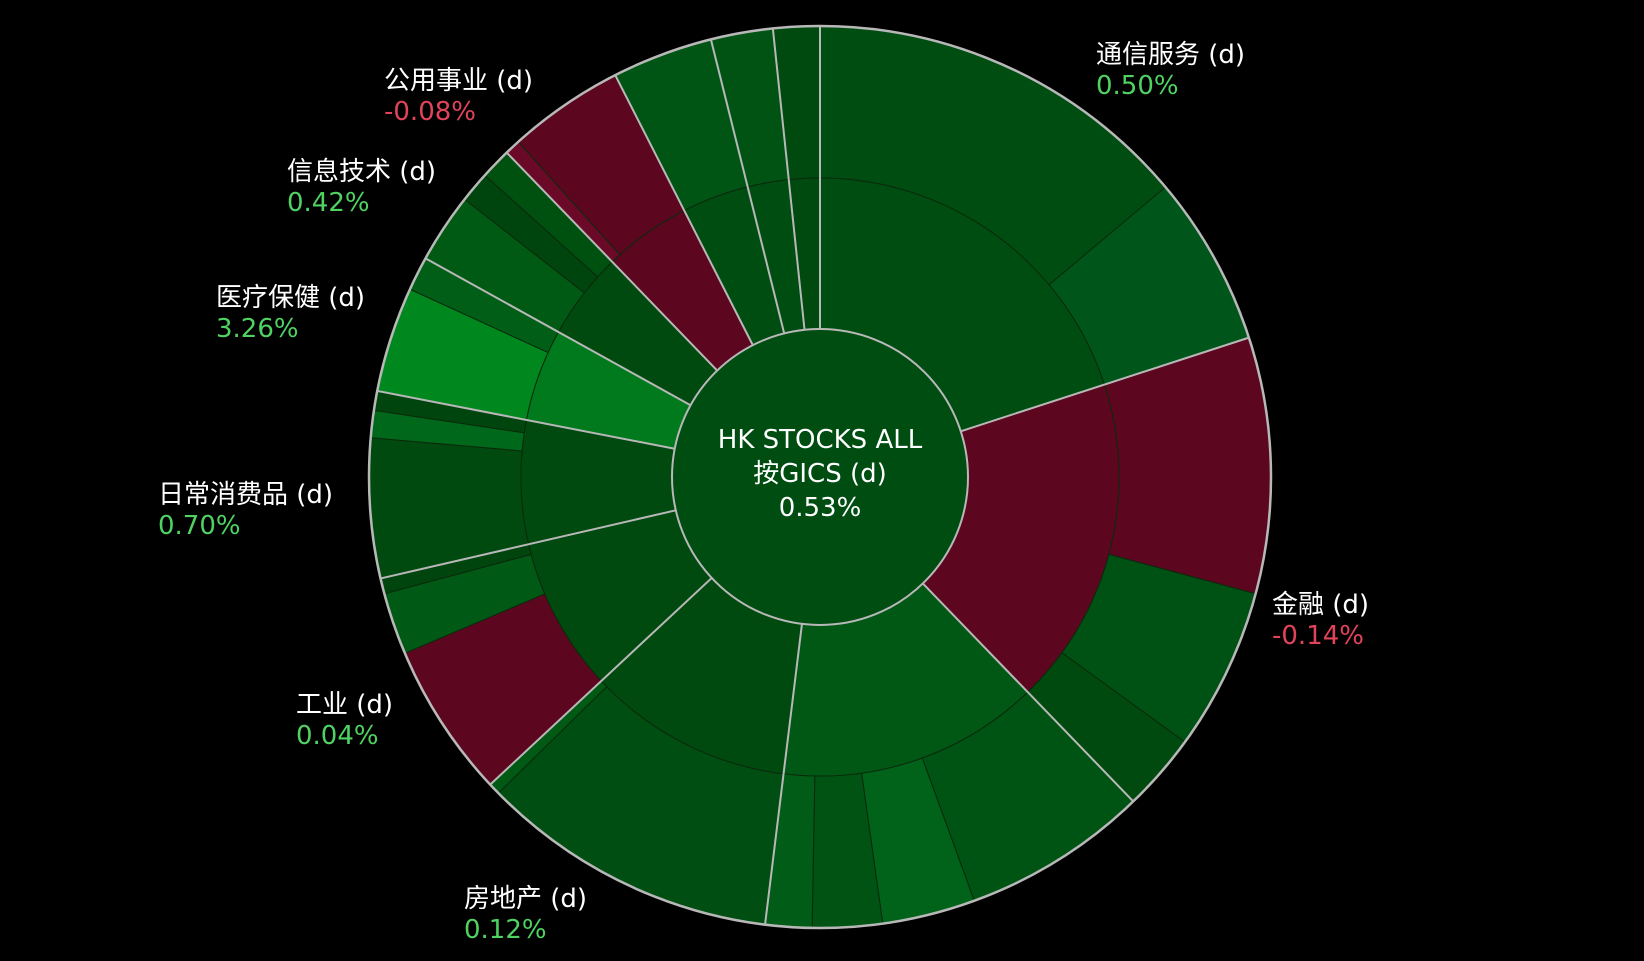 Image resolution: width=1644 pixels, height=961 pixels. Describe the element at coordinates (1318, 636) in the screenshot. I see `sector-change: -0.14%` at that location.